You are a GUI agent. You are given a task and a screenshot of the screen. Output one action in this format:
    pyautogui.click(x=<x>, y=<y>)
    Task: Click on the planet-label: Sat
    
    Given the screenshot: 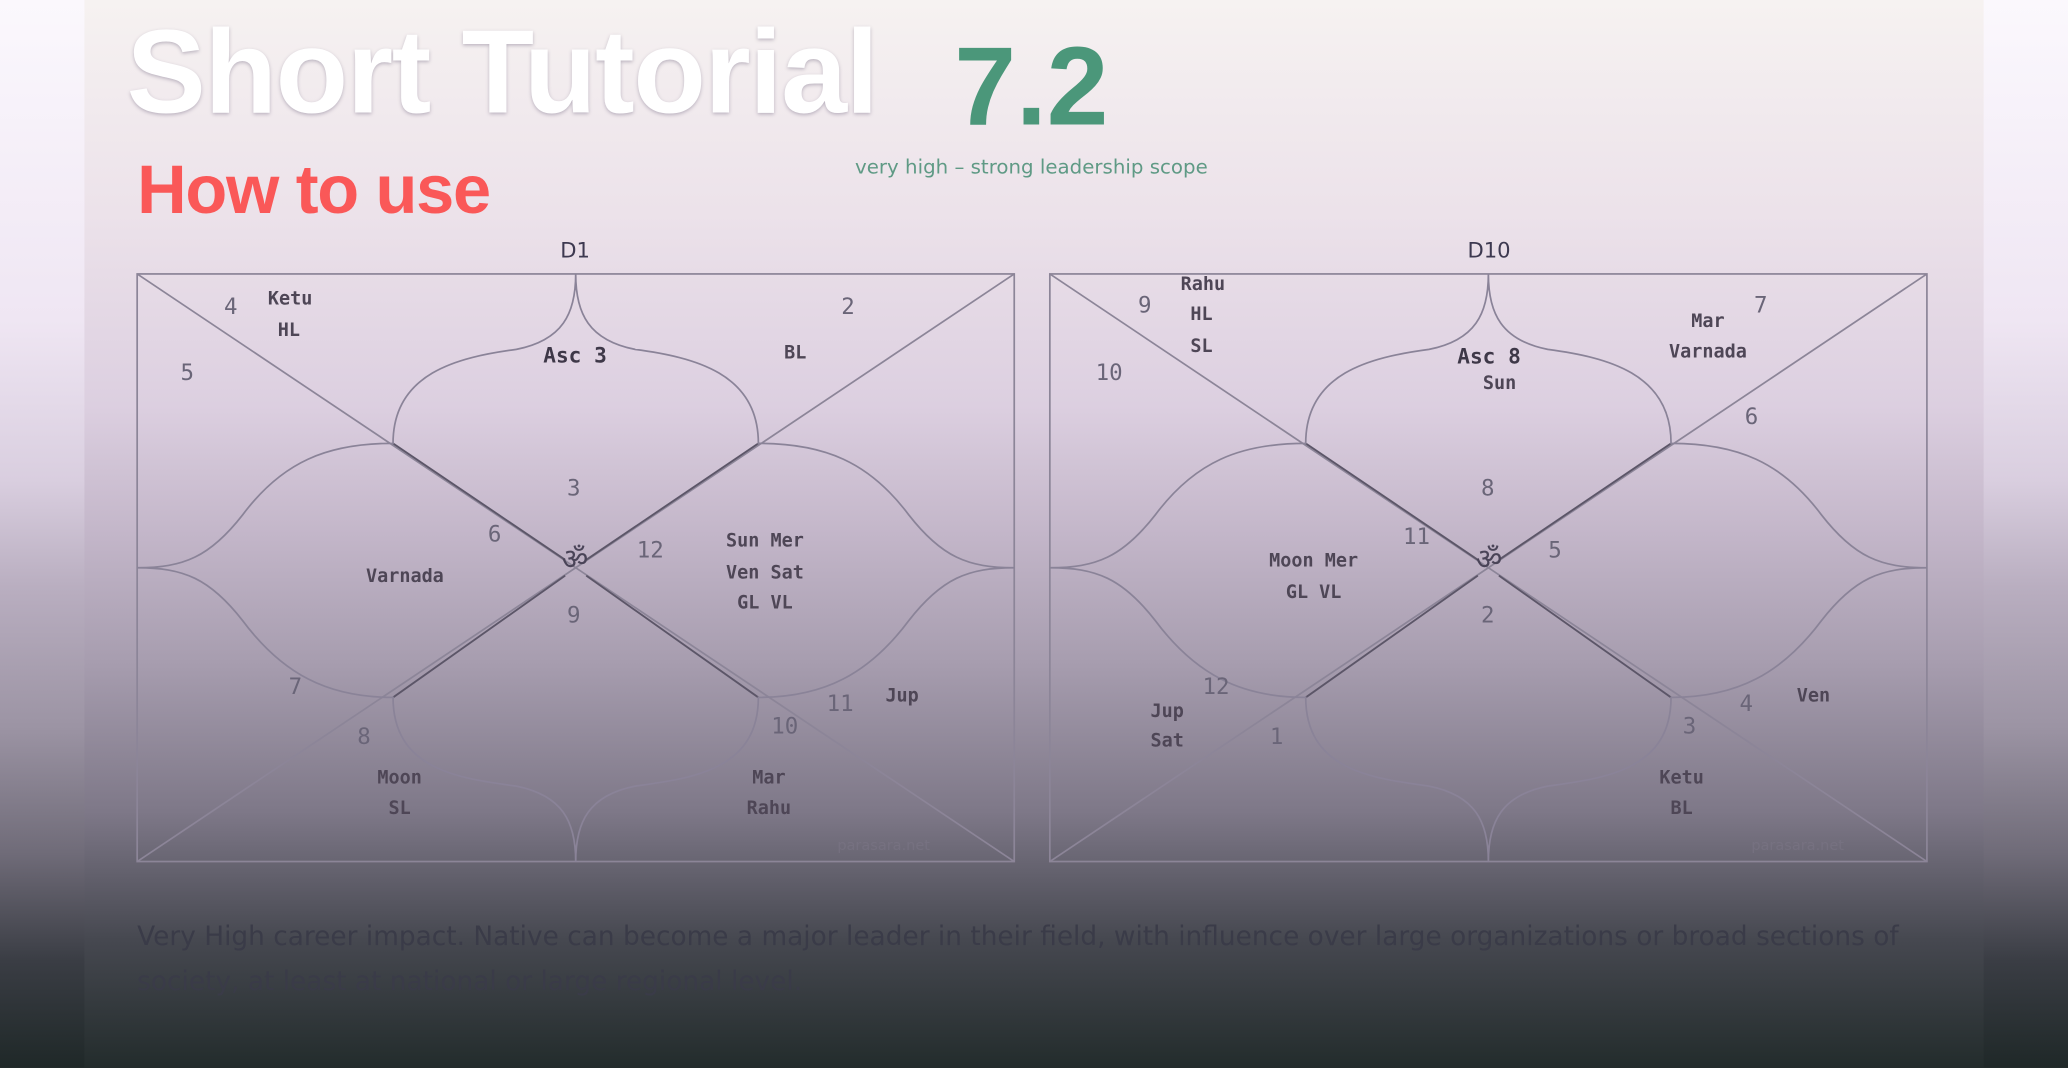 What is the action you would take?
    pyautogui.click(x=1167, y=741)
    